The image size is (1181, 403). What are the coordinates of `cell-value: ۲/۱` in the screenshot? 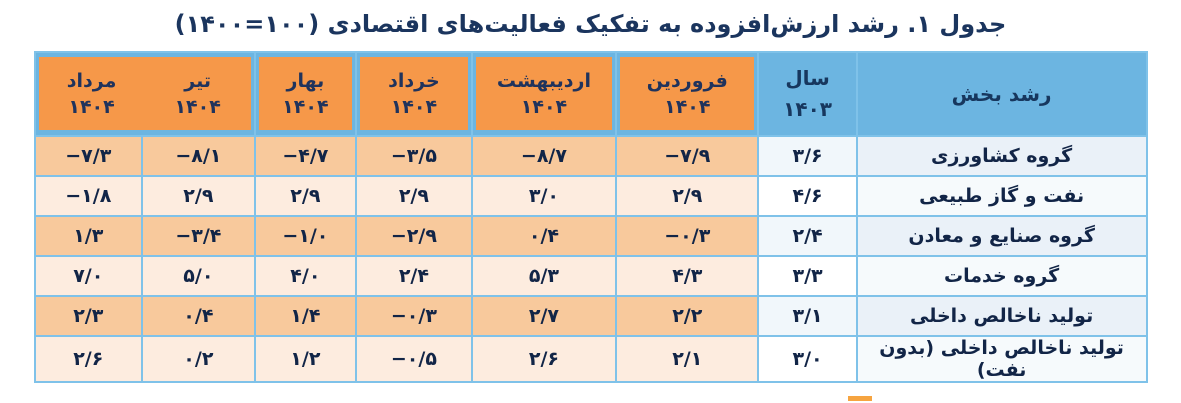 It's located at (687, 359).